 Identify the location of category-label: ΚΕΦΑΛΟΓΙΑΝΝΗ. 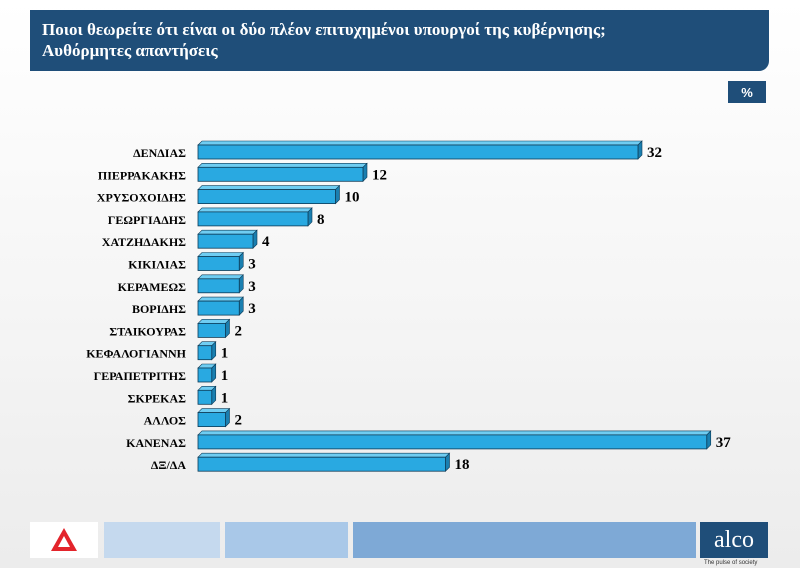
(136, 354).